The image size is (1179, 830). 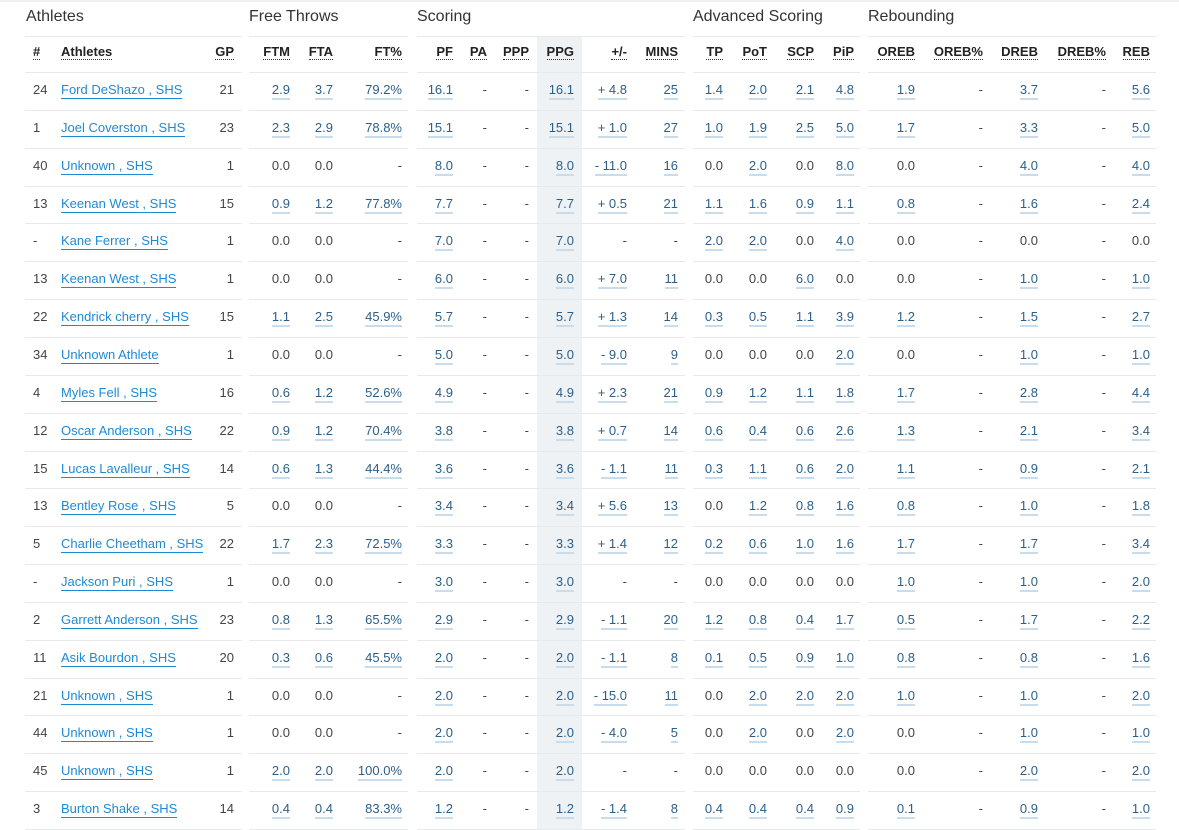 I want to click on stat-scp: 2.0, so click(x=804, y=697).